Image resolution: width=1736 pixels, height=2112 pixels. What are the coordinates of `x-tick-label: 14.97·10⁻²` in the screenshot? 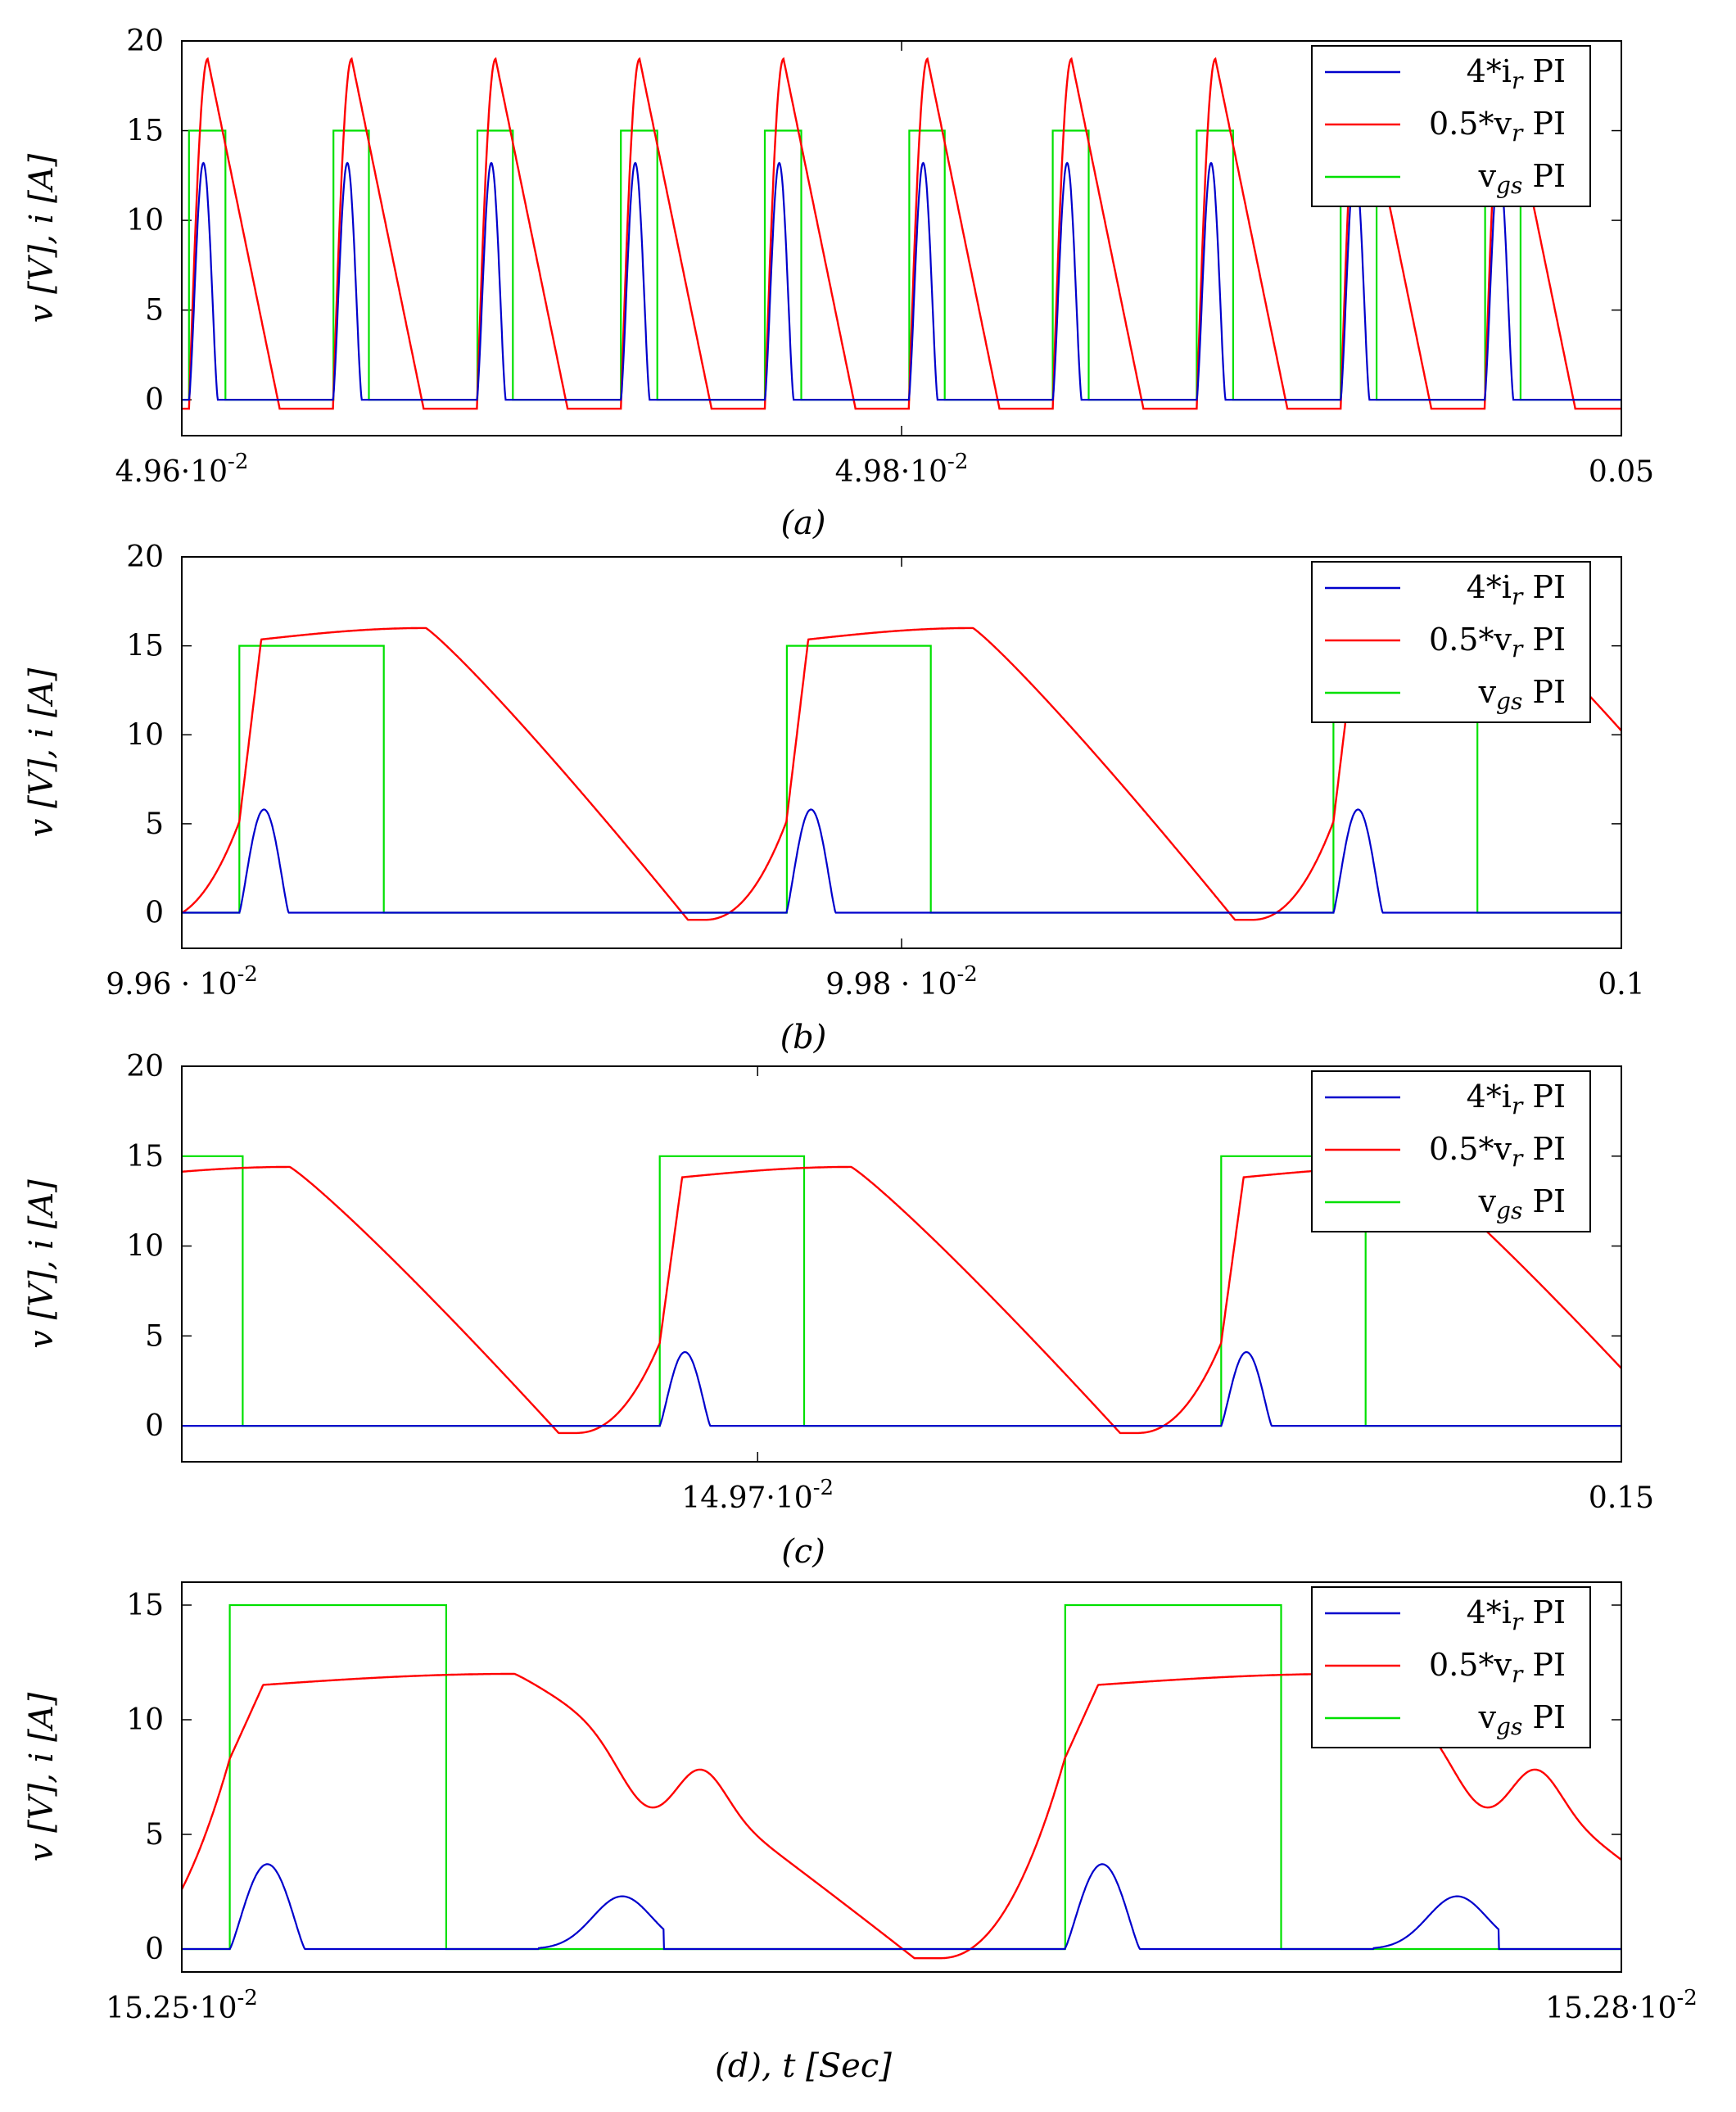 It's located at (757, 1495).